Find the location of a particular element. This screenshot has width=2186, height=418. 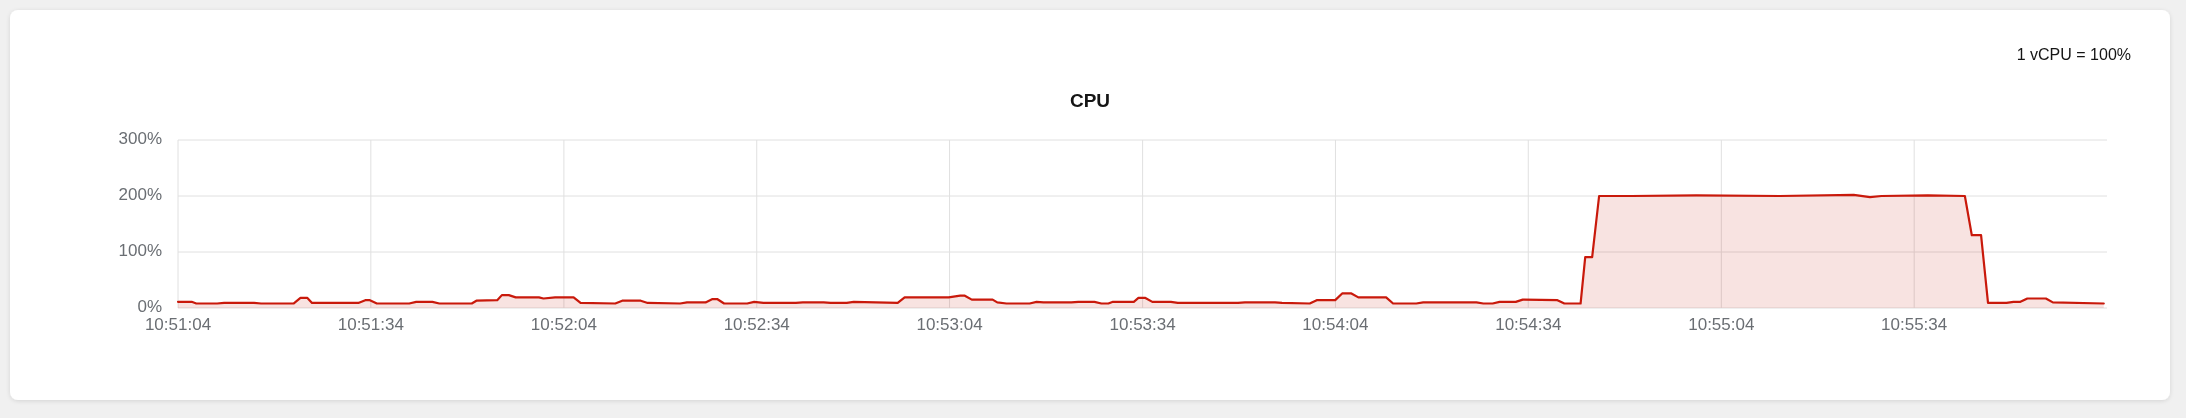

x-tick-label: 10:54:34 is located at coordinates (1528, 325).